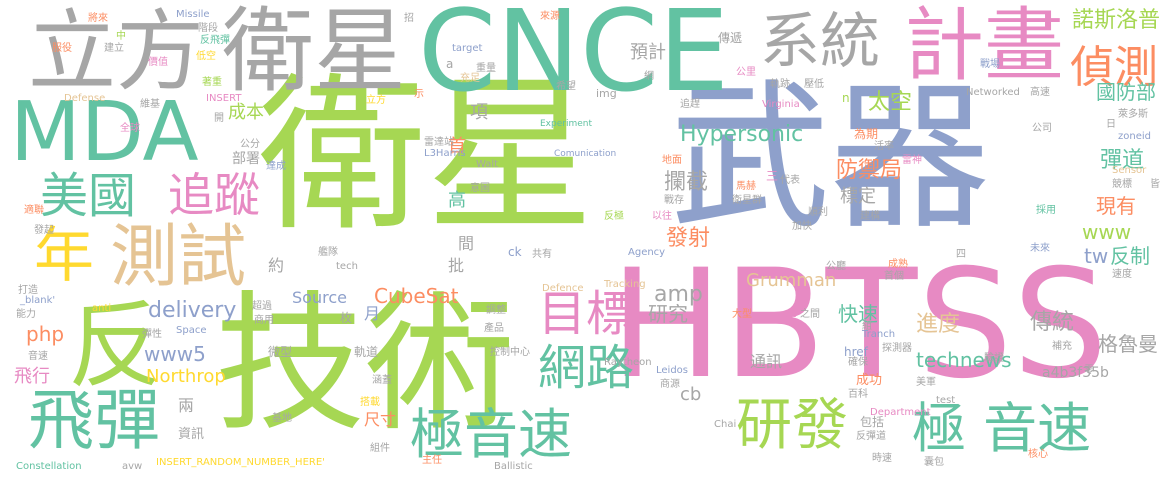  What do you see at coordinates (884, 146) in the screenshot?
I see `word-huolv: 活率` at bounding box center [884, 146].